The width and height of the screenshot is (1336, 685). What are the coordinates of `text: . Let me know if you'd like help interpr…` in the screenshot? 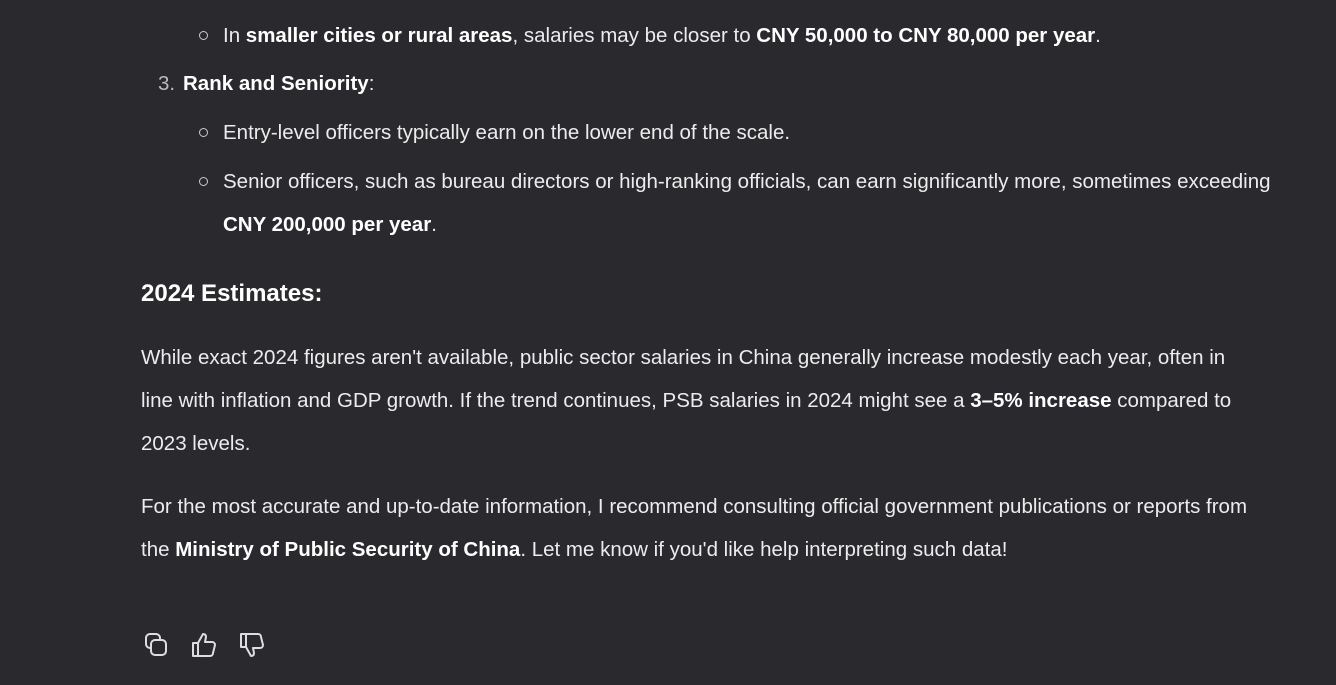 It's located at (764, 549).